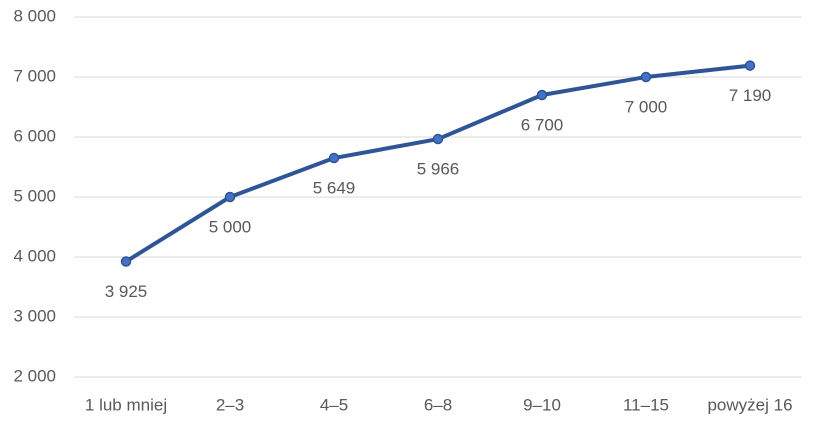 The image size is (816, 424). I want to click on y-tick-label: 3 000, so click(34, 315).